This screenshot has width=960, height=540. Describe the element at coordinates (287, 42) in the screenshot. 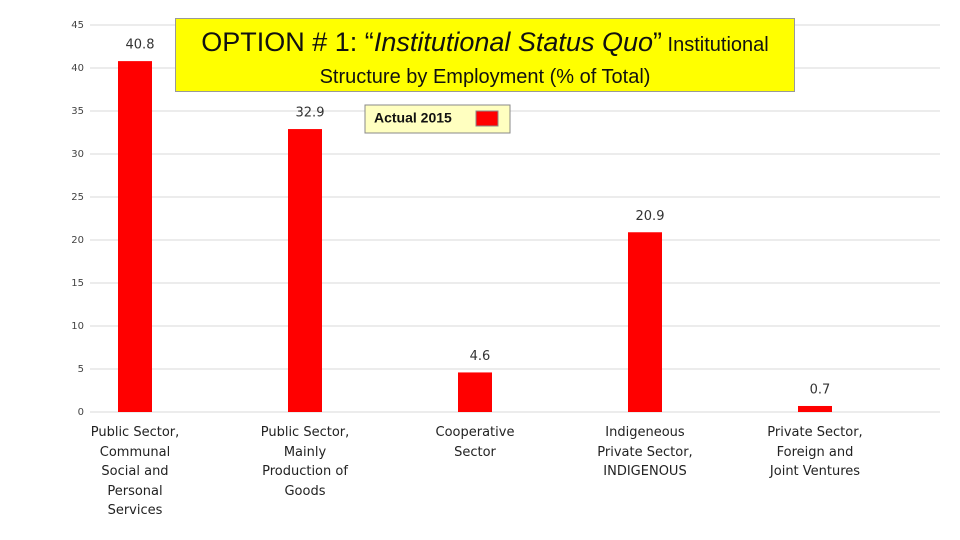

I see `title-part: OPTION # 1: “` at that location.